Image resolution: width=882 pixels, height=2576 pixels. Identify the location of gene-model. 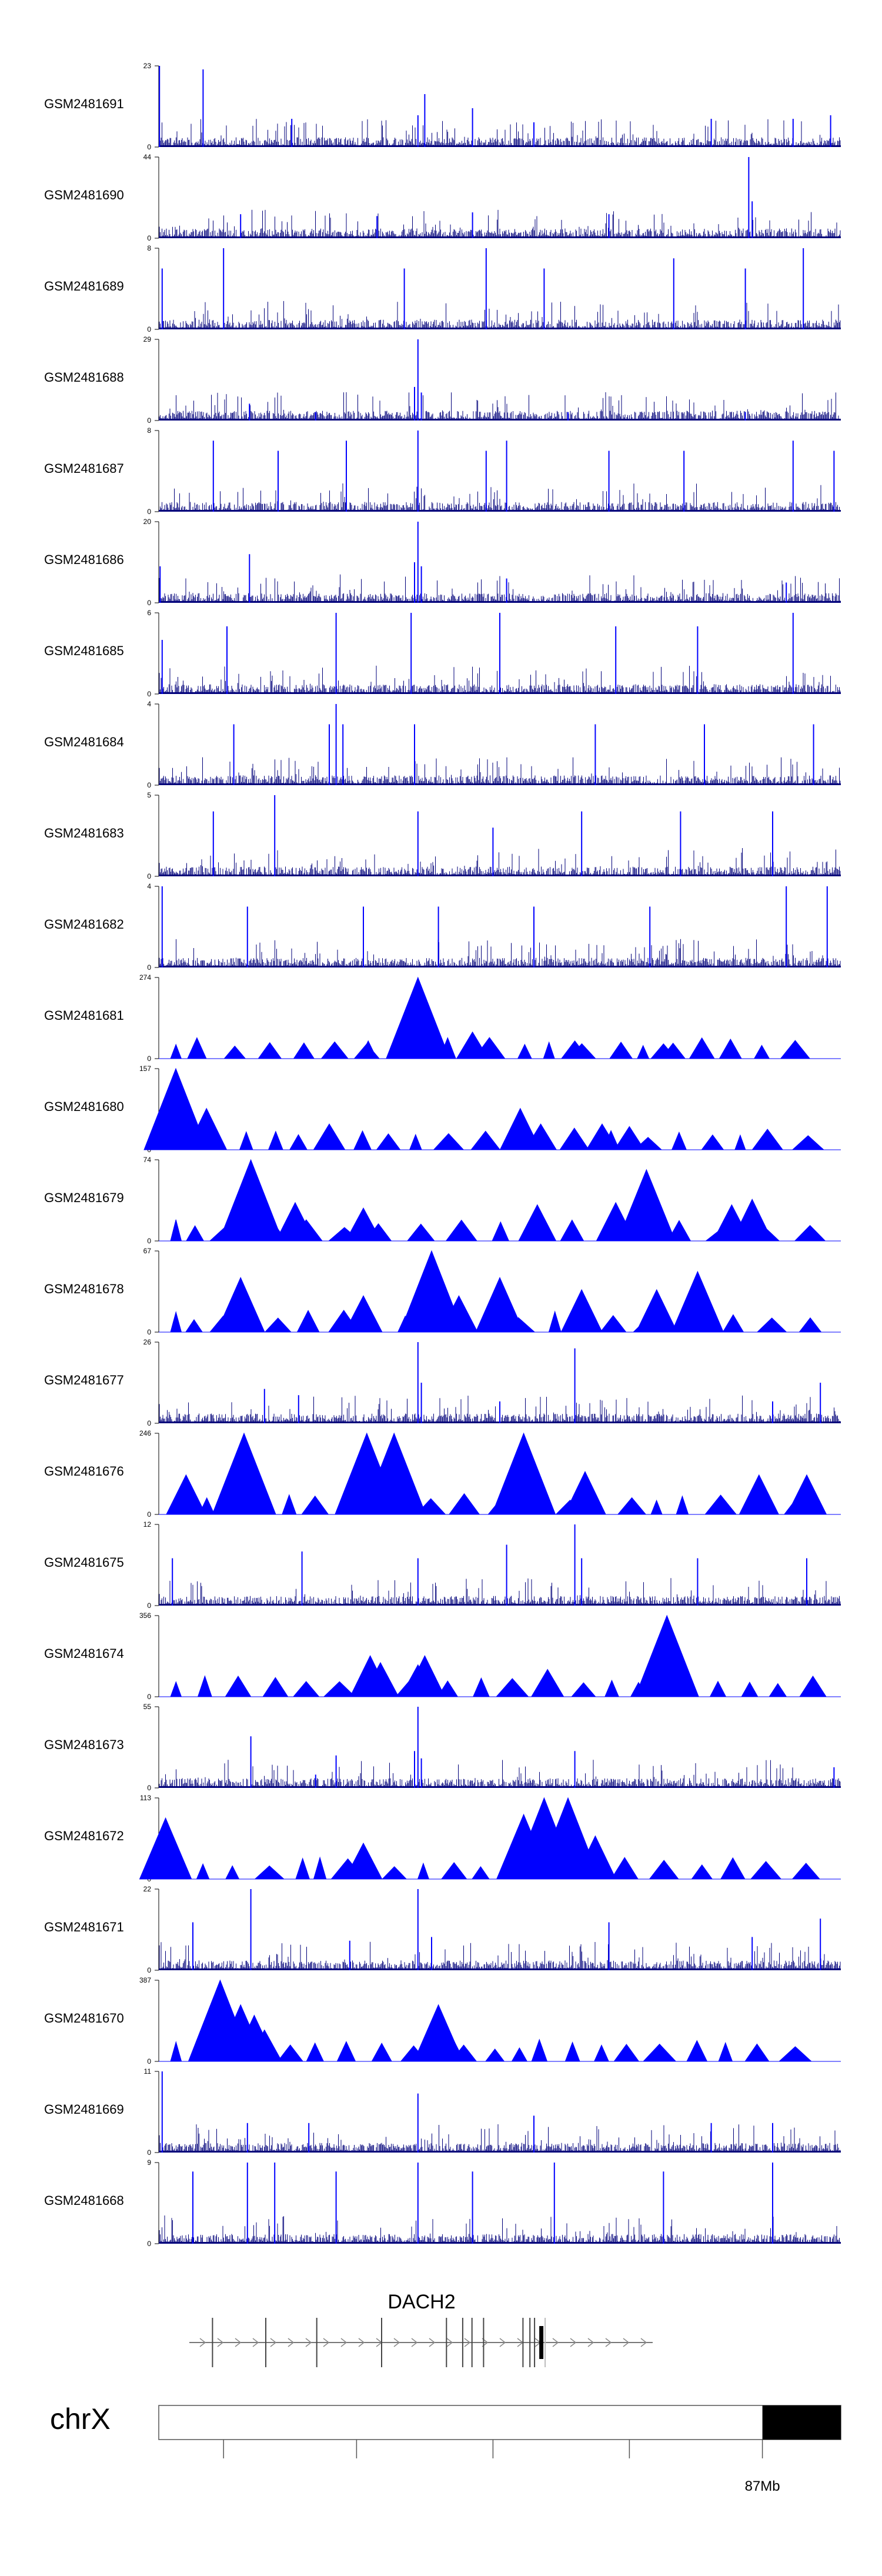
(421, 2342).